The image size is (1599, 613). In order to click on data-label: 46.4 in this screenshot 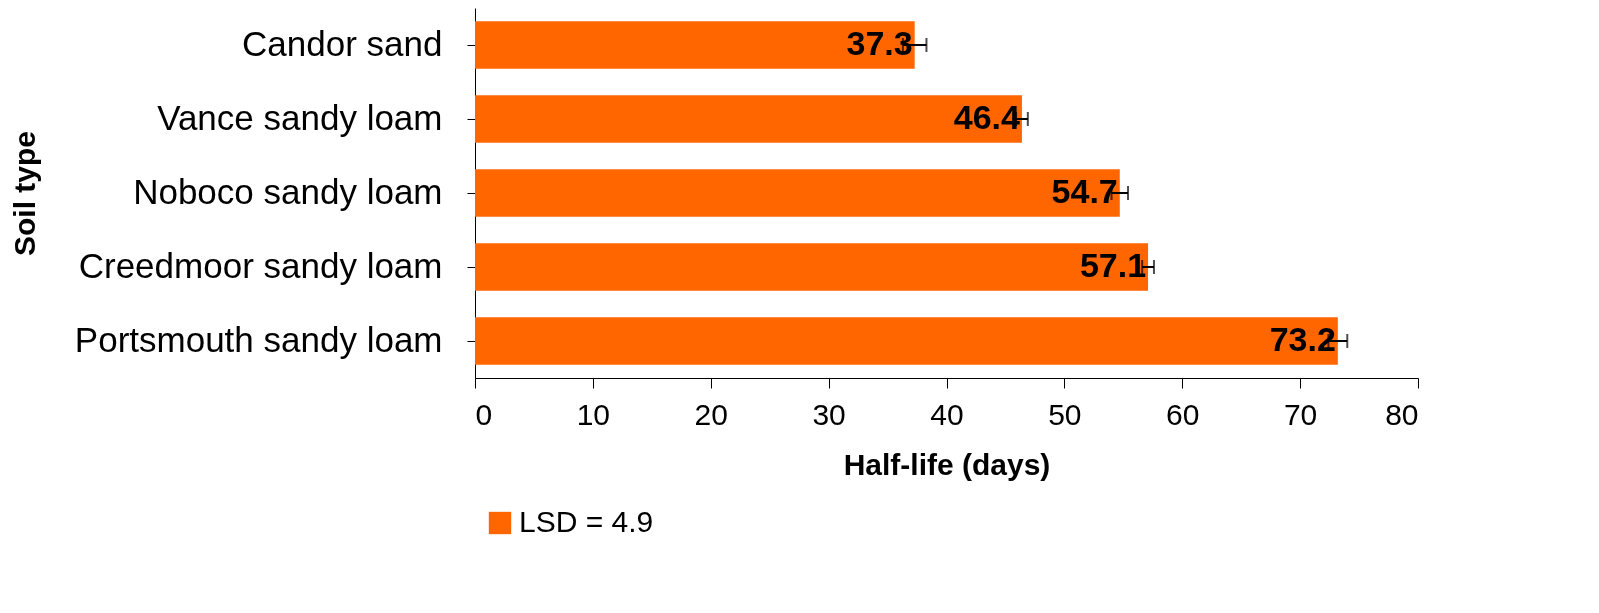, I will do `click(987, 117)`.